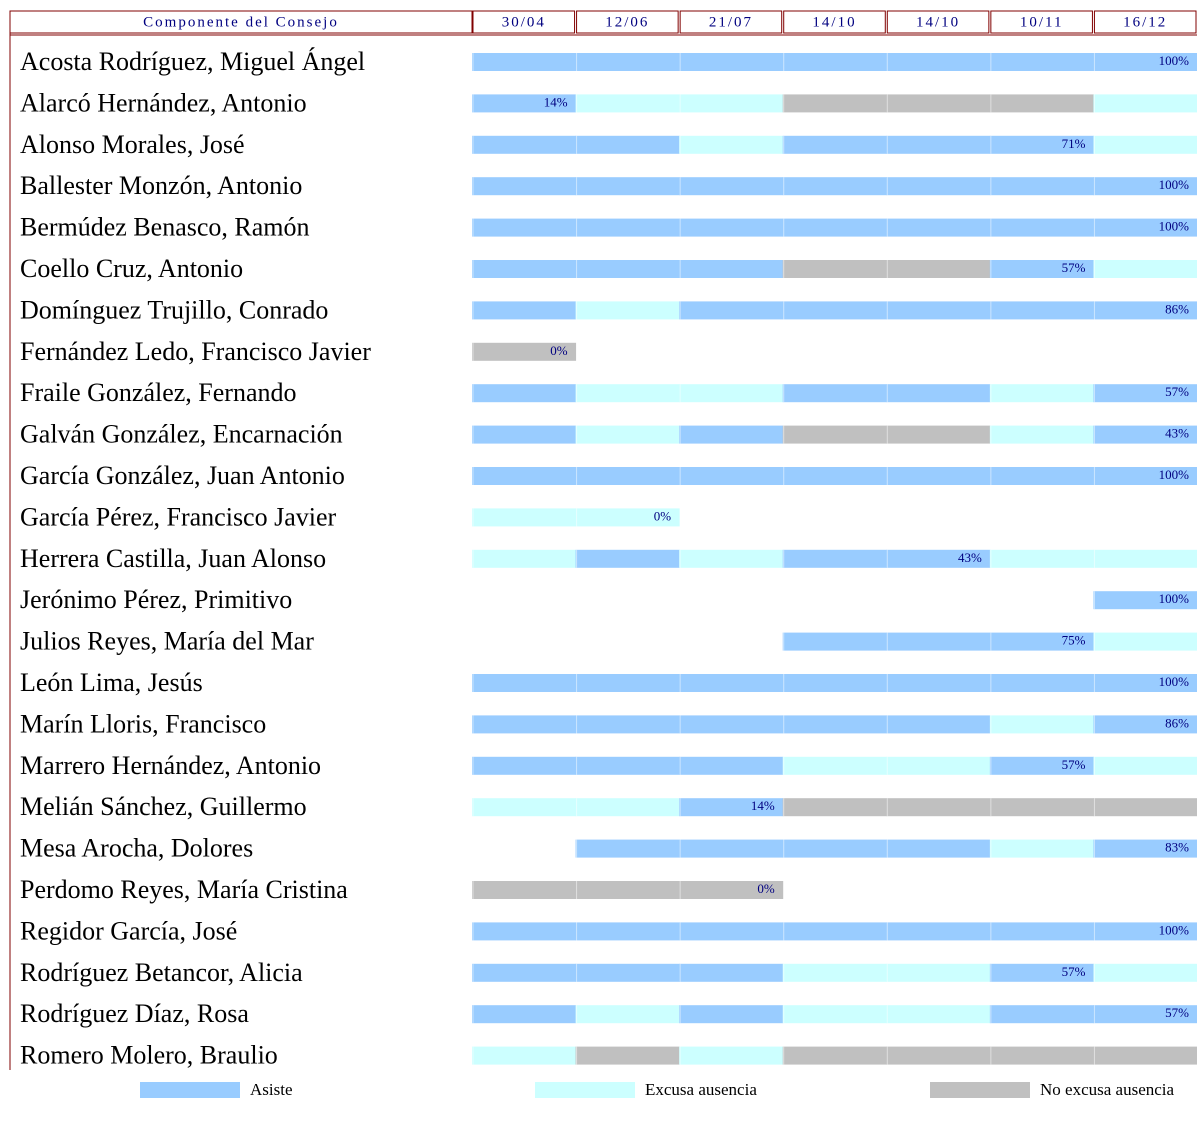  What do you see at coordinates (1177, 1012) in the screenshot?
I see `percent-label: 57%` at bounding box center [1177, 1012].